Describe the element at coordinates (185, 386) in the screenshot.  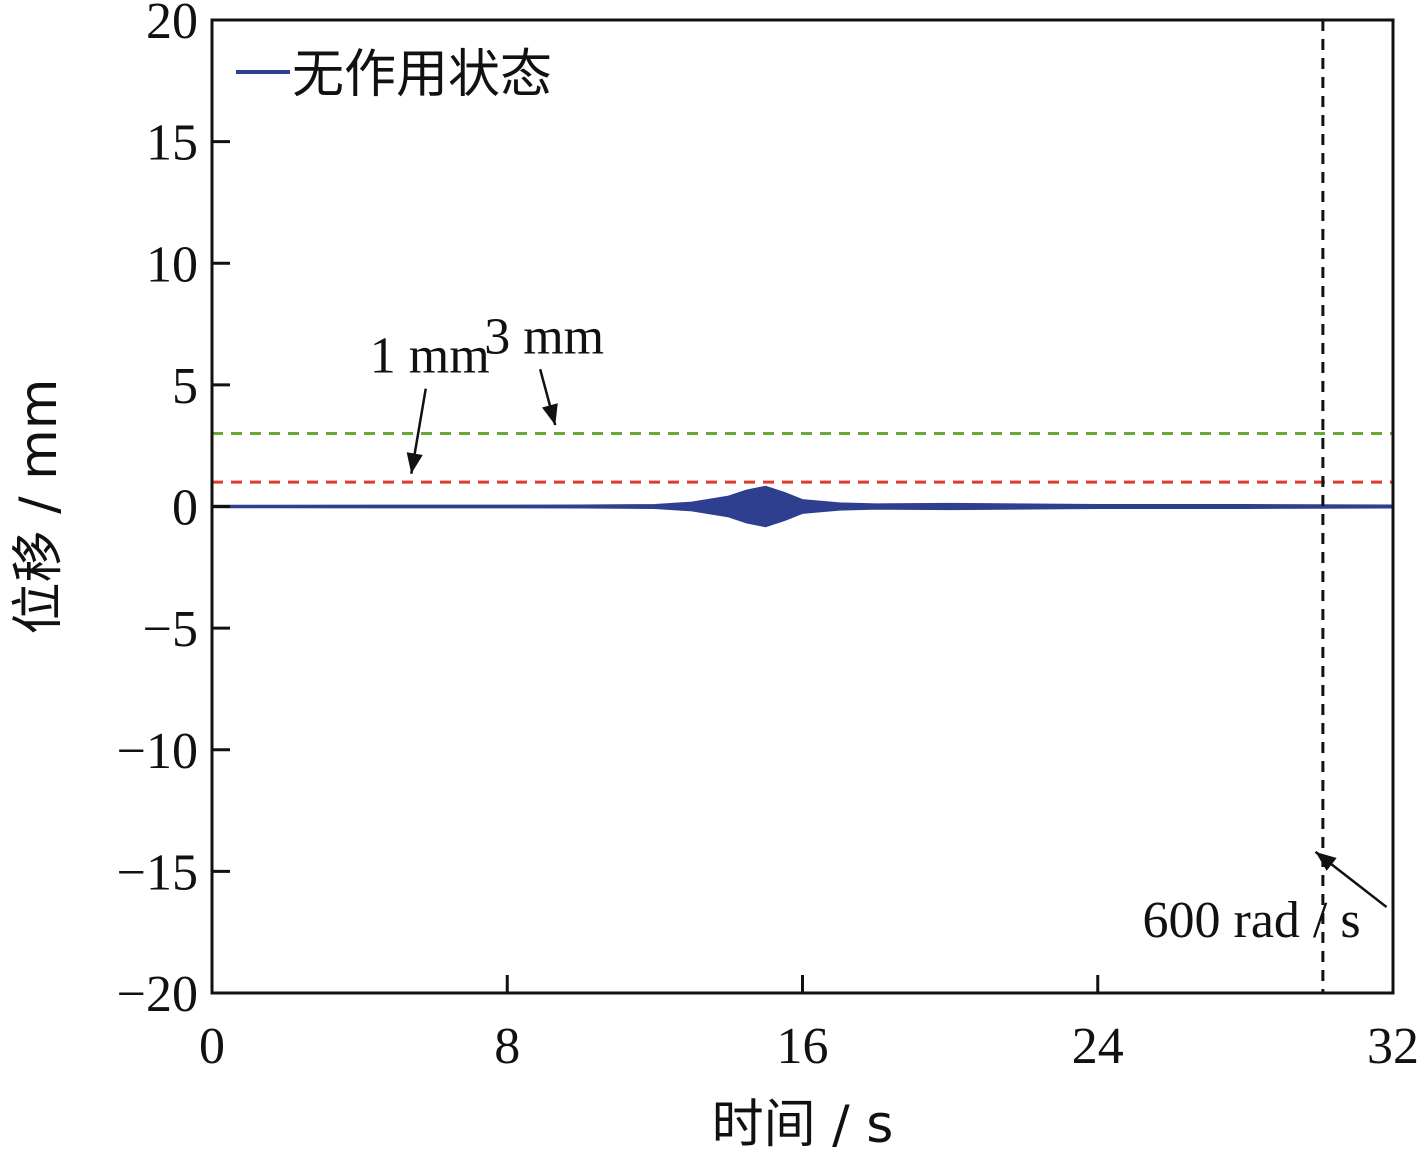
I see `y-tick-label: 5` at that location.